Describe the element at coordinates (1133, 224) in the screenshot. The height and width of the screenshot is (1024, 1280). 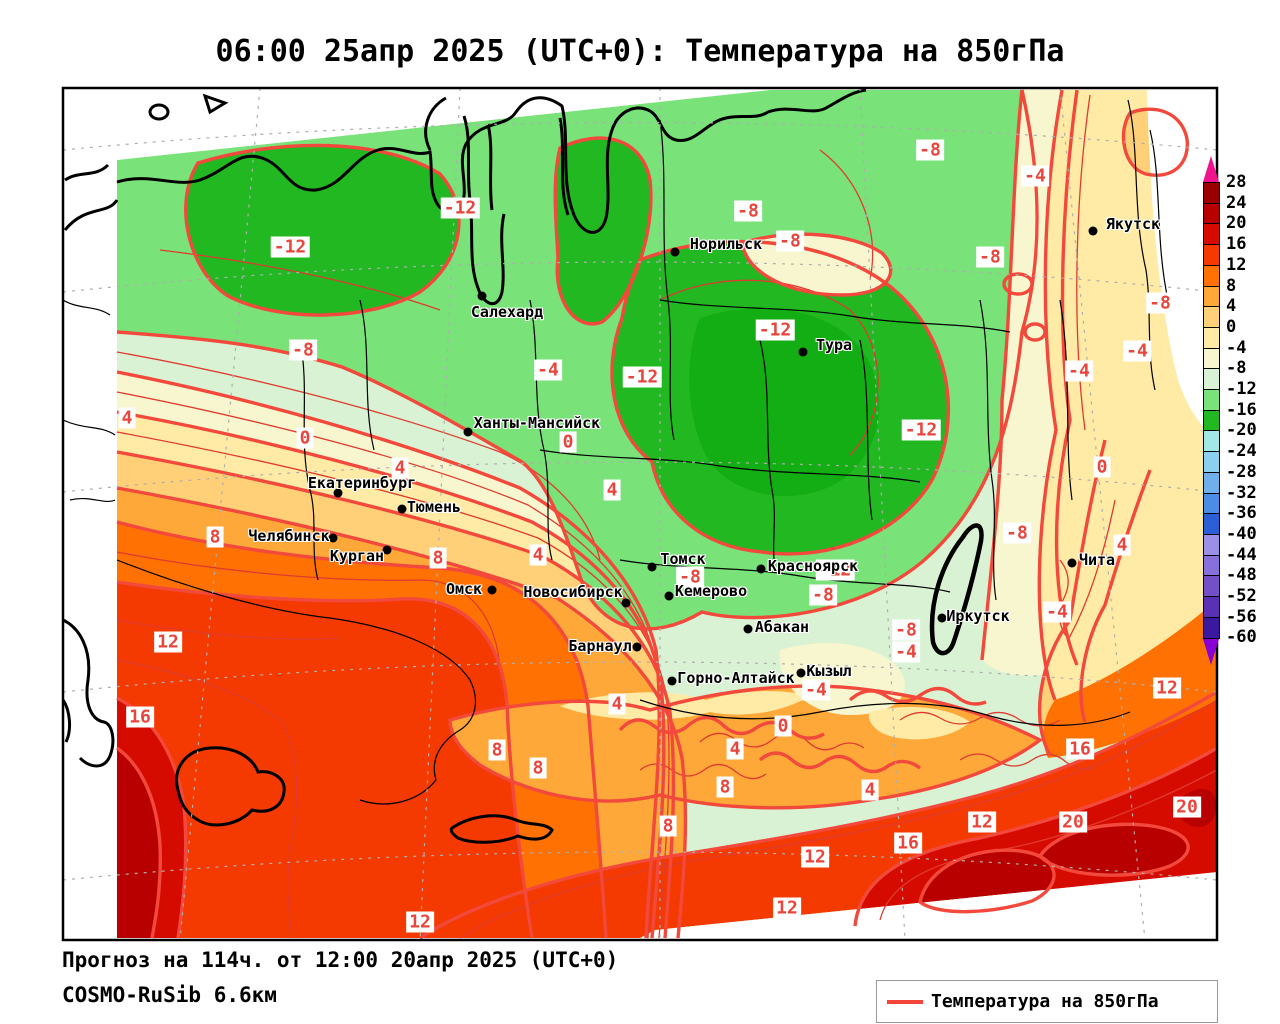
I see `city-label: Якутск` at that location.